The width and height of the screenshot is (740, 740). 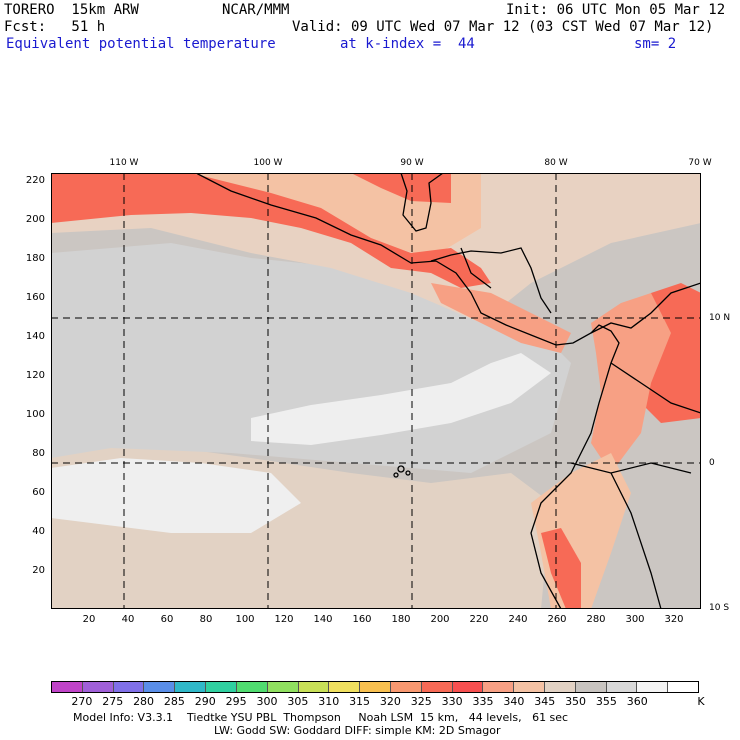 I want to click on y-tick-120: 120, so click(x=35, y=375).